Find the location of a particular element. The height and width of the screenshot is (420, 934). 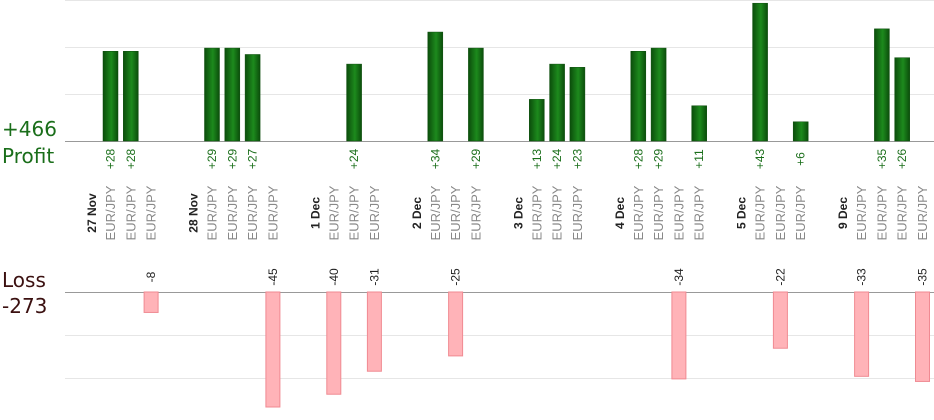

loss-value-label: -35 is located at coordinates (923, 277).